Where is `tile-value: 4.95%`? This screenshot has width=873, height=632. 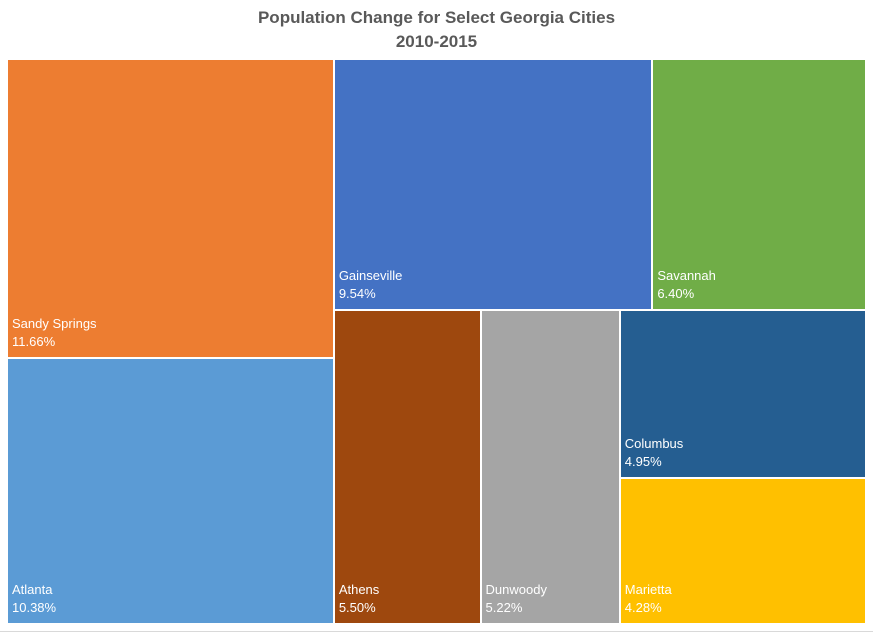
tile-value: 4.95% is located at coordinates (643, 462).